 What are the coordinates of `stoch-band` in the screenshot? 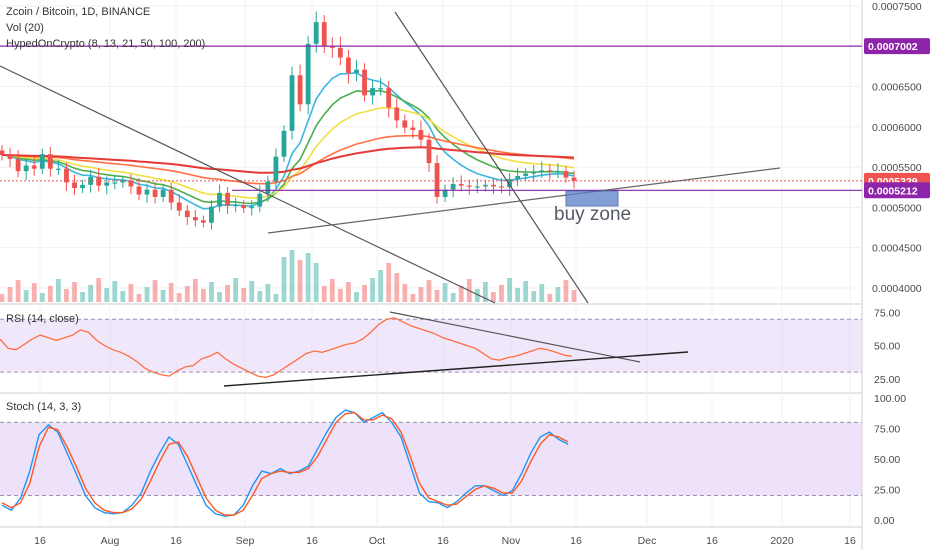 It's located at (431, 459).